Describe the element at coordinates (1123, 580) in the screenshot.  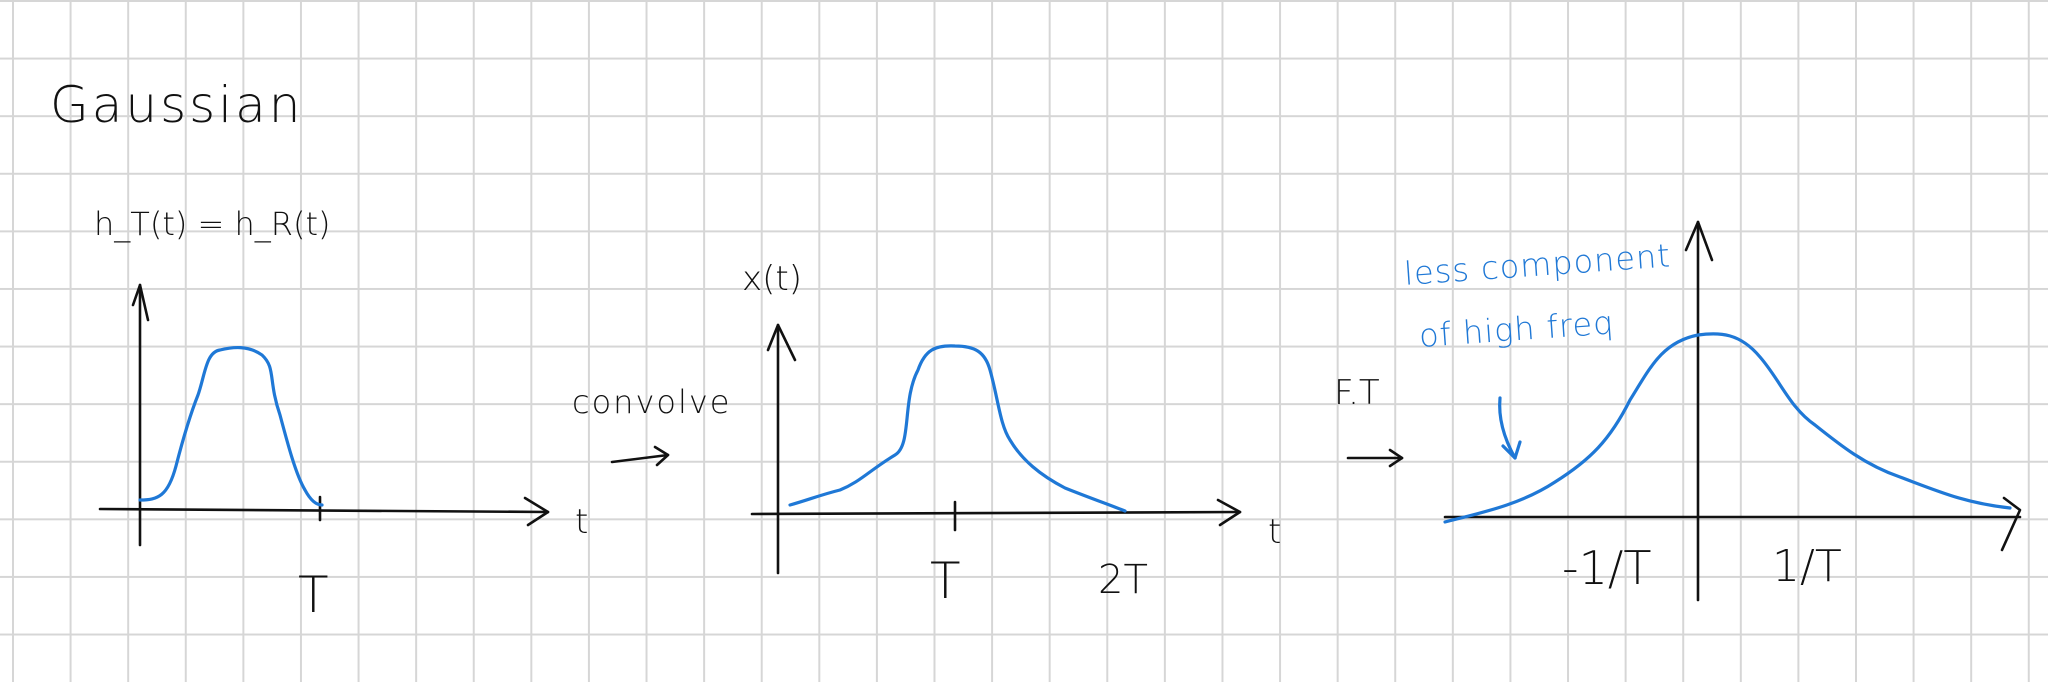
I see `panel2-tick2-label: 2T` at that location.